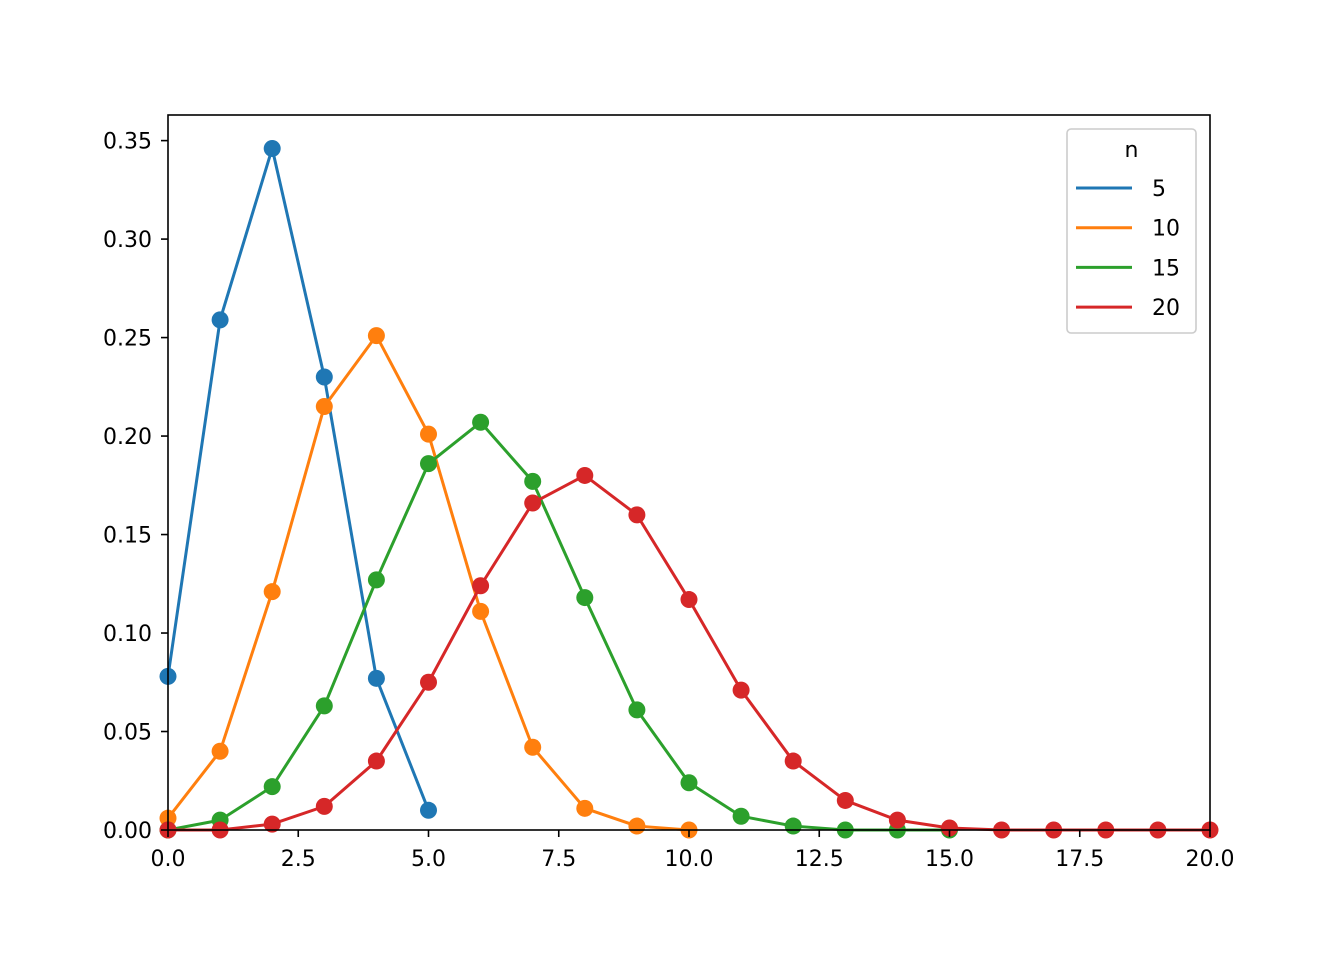  I want to click on y-tick-label: 0.35, so click(127, 142).